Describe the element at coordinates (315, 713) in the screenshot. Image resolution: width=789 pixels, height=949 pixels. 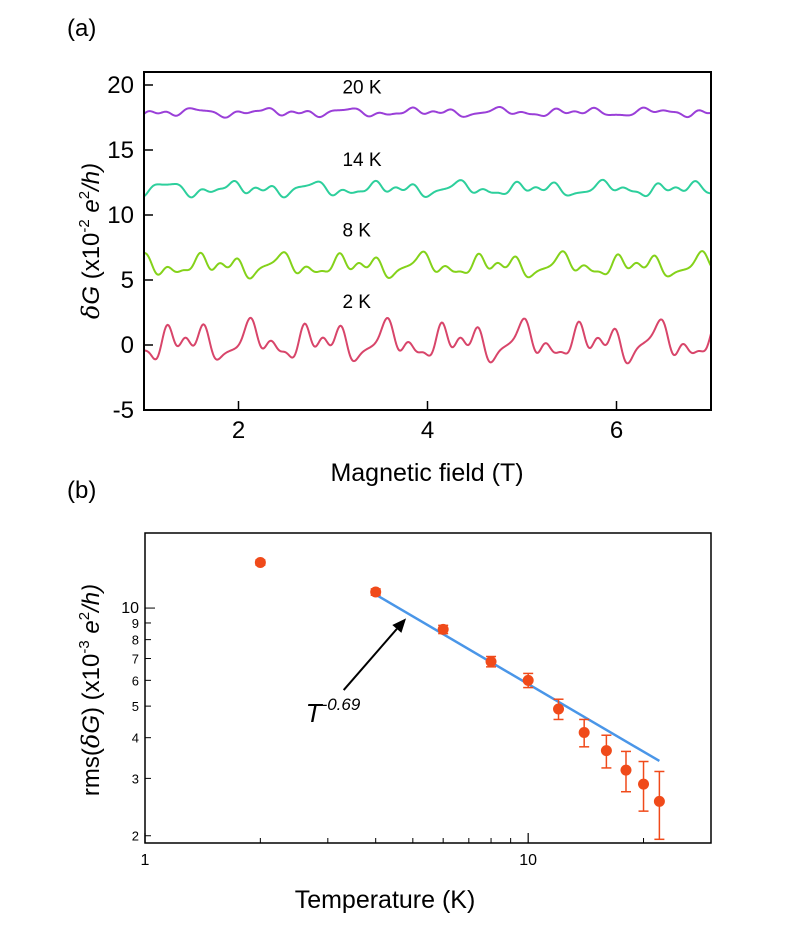
I see `annotation-base: T` at that location.